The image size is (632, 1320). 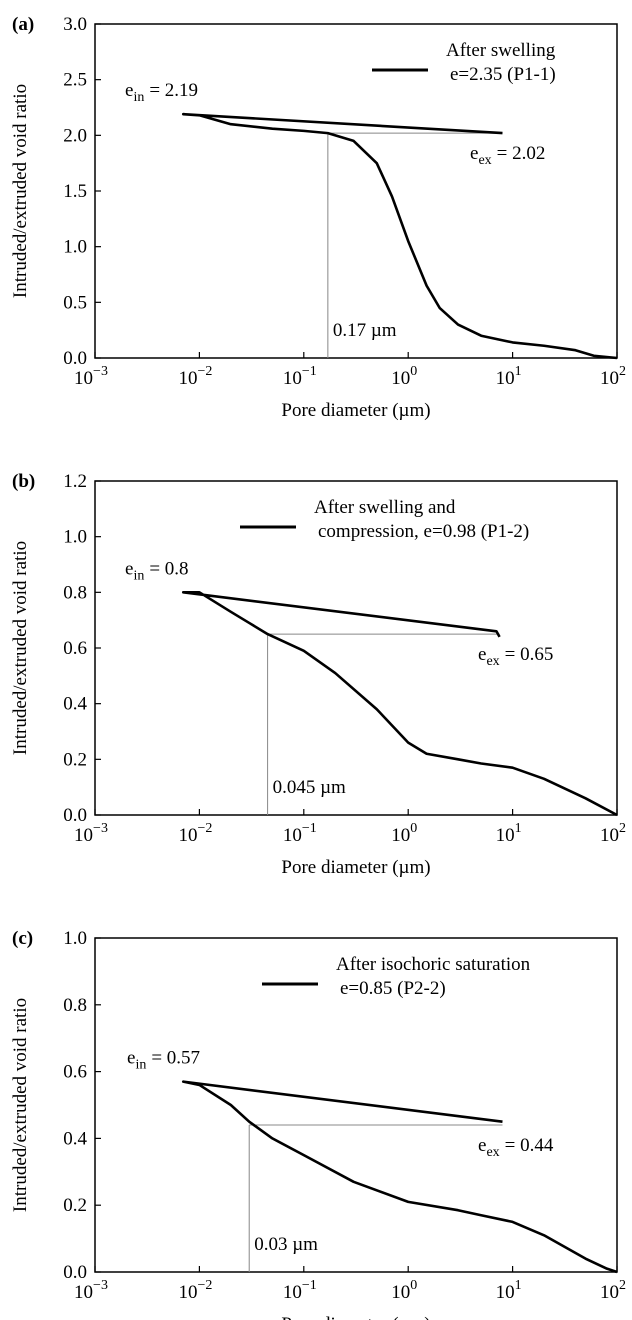 I want to click on y-tick-label: 3.0, so click(x=75, y=24).